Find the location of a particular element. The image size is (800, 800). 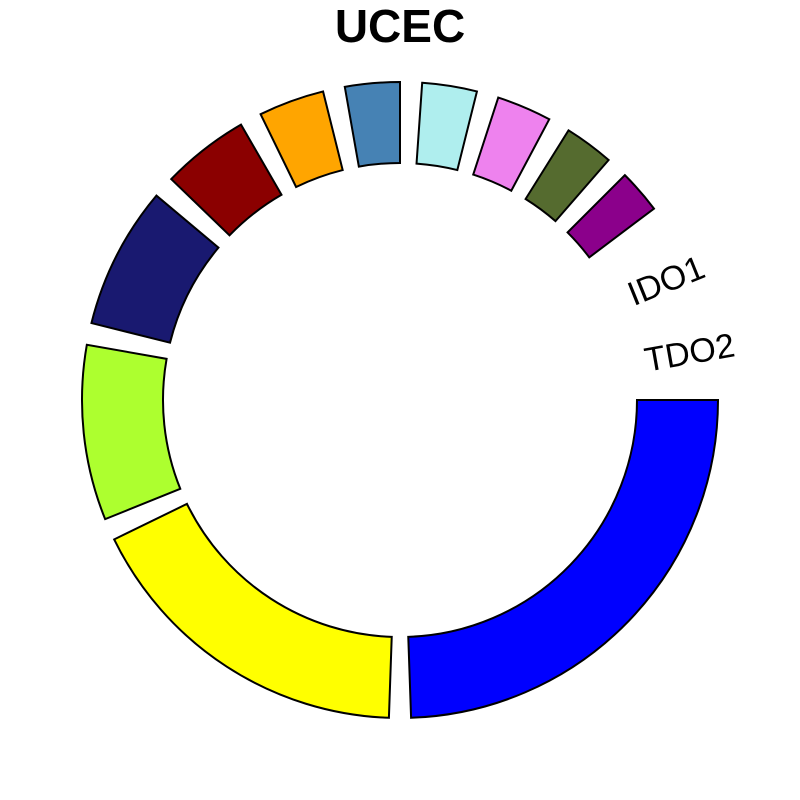

segment-label: IDO1 is located at coordinates (666, 281).